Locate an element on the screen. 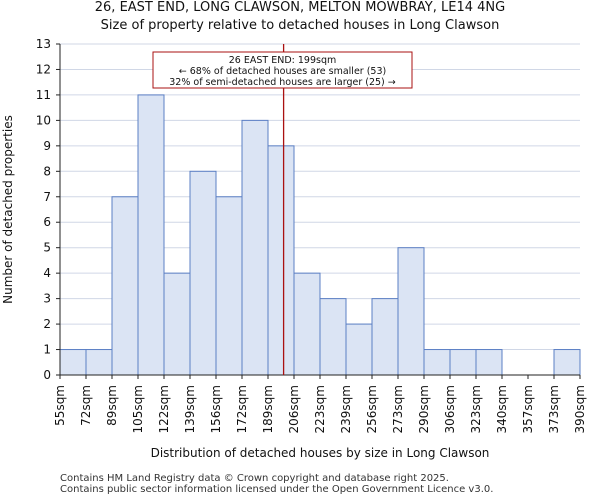 This screenshot has width=600, height=500. x-tick-label: 105sqm is located at coordinates (138, 409).